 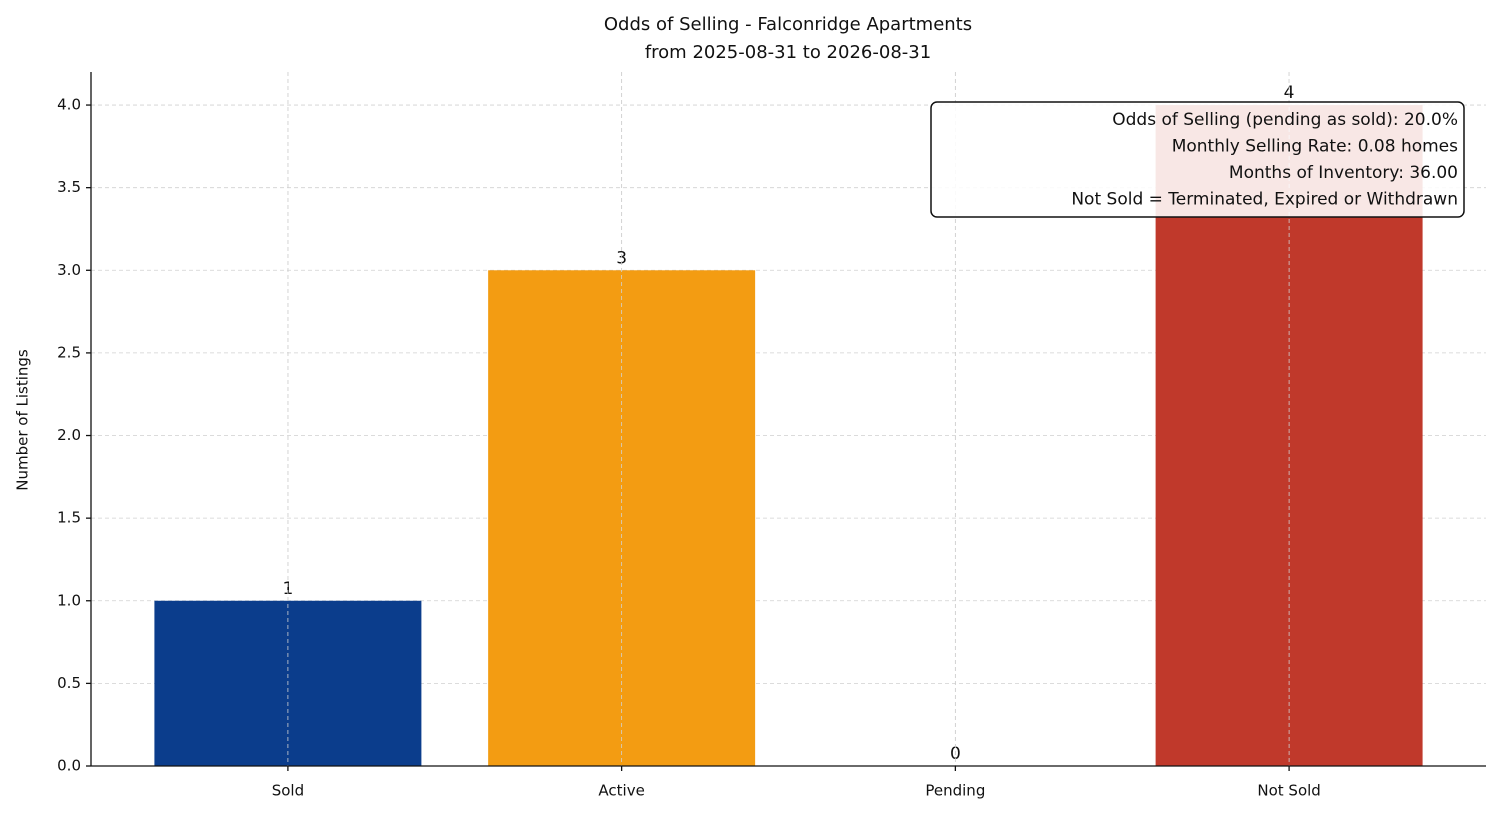 What do you see at coordinates (69, 683) in the screenshot?
I see `y-tick-label: 0.5` at bounding box center [69, 683].